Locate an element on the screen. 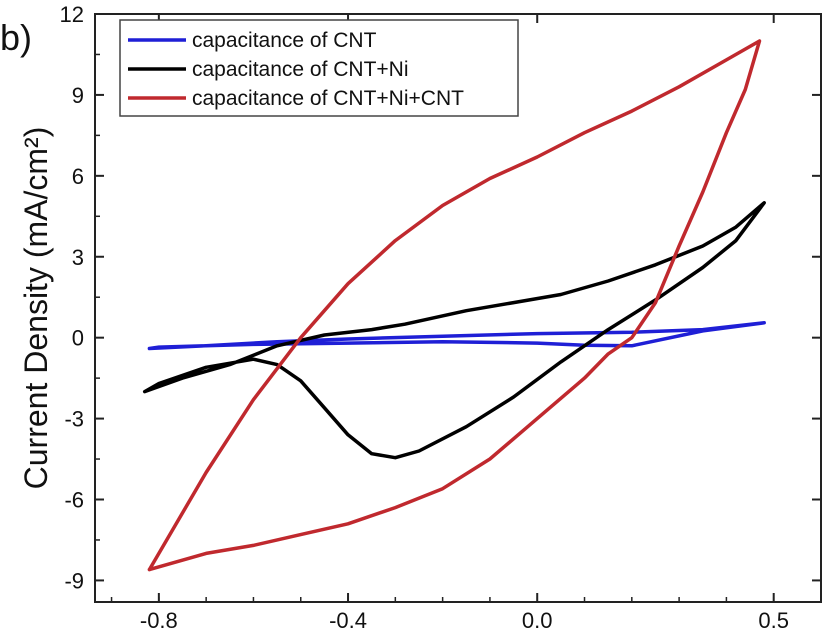  y-tick-label: -6 is located at coordinates (74, 500).